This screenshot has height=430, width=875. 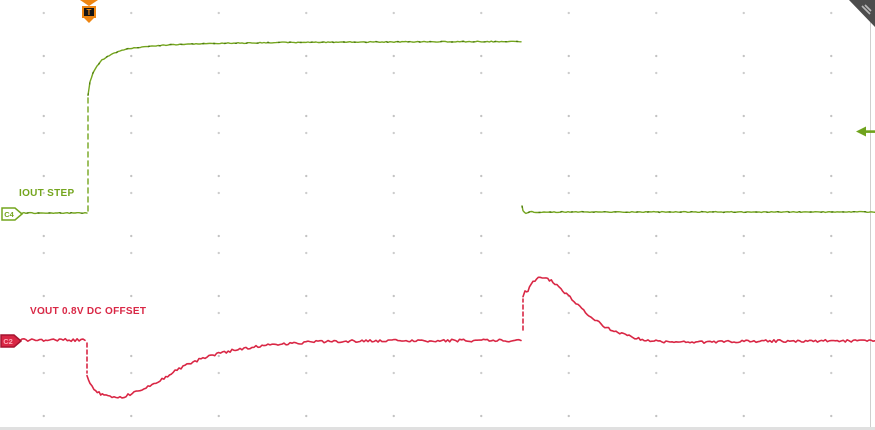 I want to click on iout-step-label: IOUT STEP, so click(x=47, y=193).